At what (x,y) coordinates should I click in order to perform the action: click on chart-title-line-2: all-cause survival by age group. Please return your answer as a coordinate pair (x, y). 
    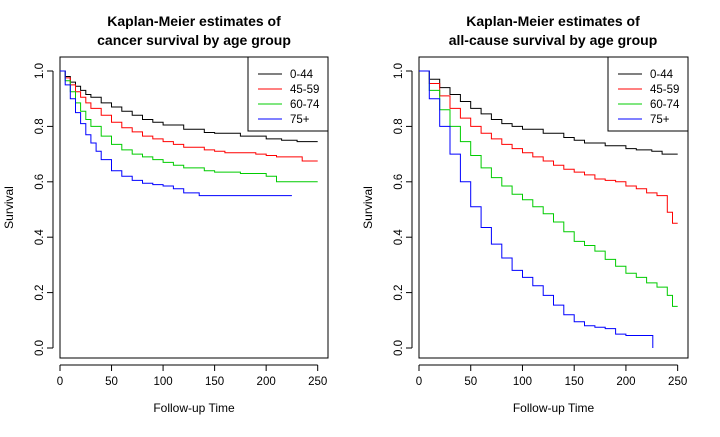
    Looking at the image, I should click on (553, 40).